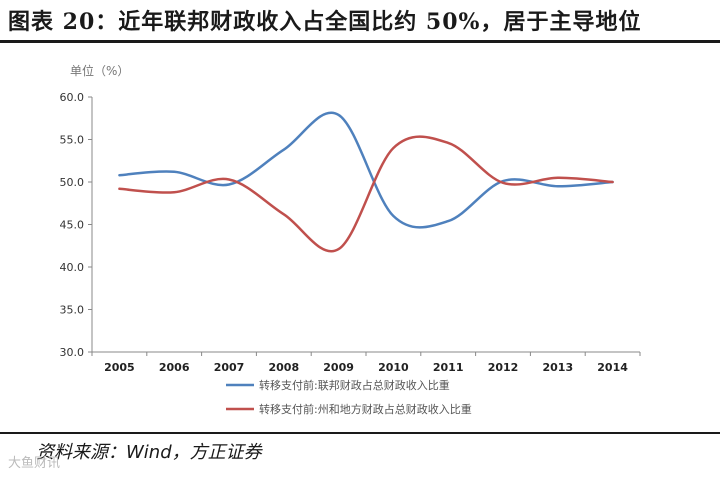 This screenshot has height=479, width=720. Describe the element at coordinates (393, 367) in the screenshot. I see `x-tick-label: 2010` at that location.